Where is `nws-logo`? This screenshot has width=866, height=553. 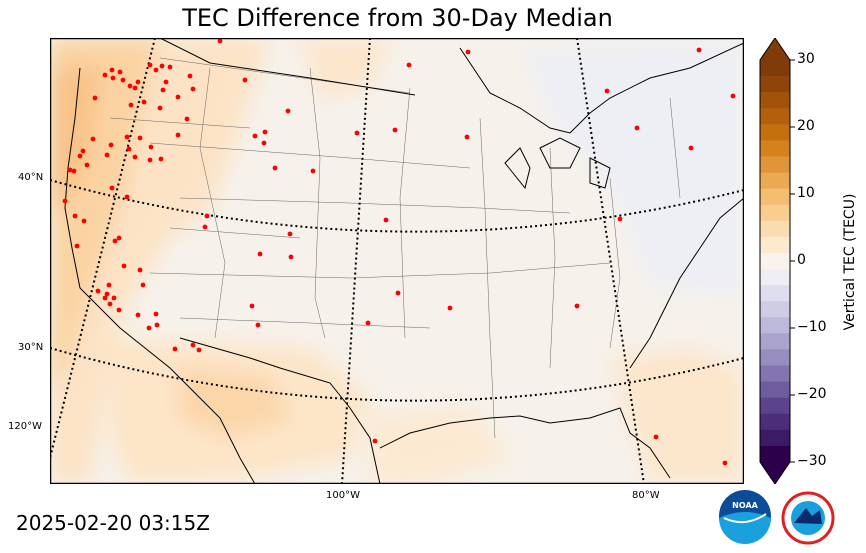 nws-logo is located at coordinates (808, 518).